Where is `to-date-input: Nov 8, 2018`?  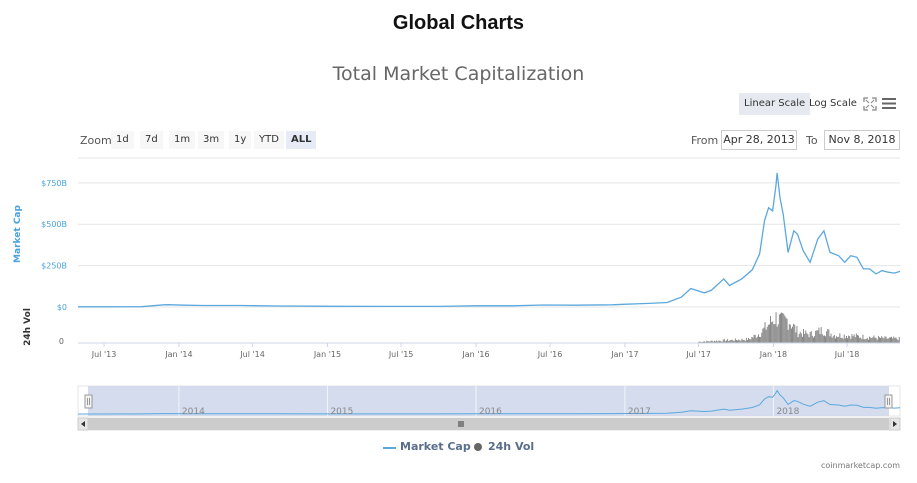
to-date-input: Nov 8, 2018 is located at coordinates (862, 140).